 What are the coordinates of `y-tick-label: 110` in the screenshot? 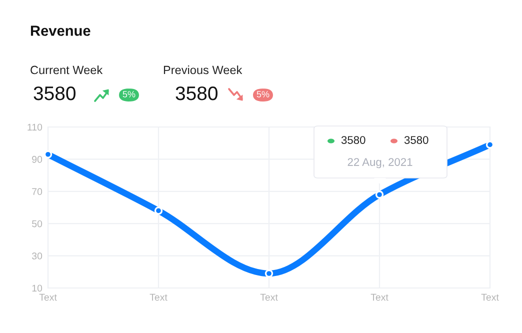 It's located at (35, 127).